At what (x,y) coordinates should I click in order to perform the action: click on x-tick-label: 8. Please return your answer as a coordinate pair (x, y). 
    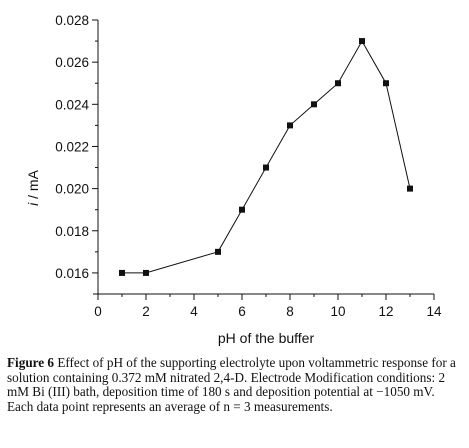
    Looking at the image, I should click on (290, 311).